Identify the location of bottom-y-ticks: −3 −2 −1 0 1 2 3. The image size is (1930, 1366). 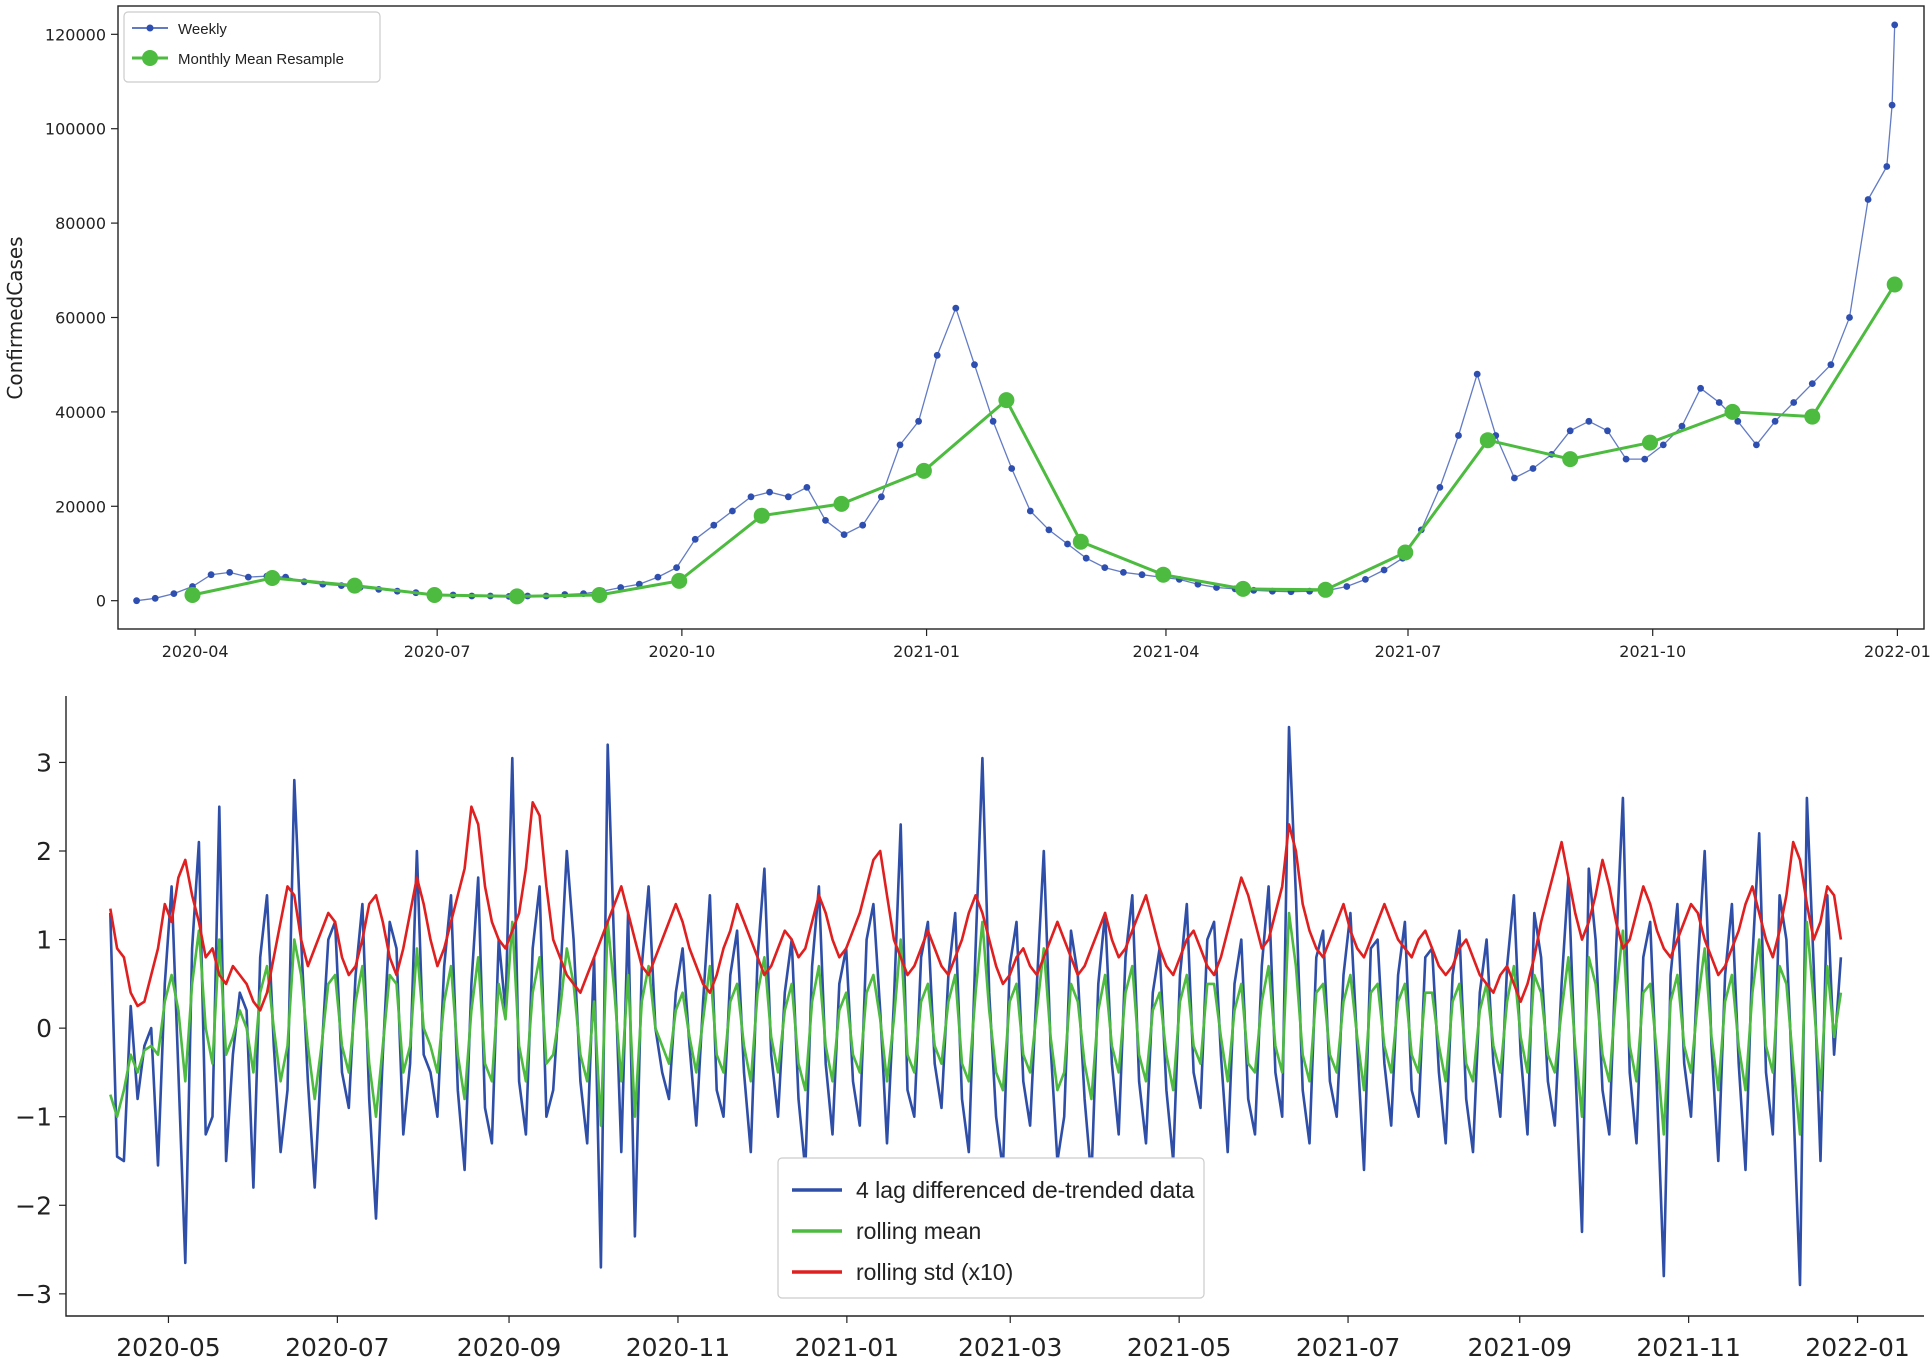
(40, 1028).